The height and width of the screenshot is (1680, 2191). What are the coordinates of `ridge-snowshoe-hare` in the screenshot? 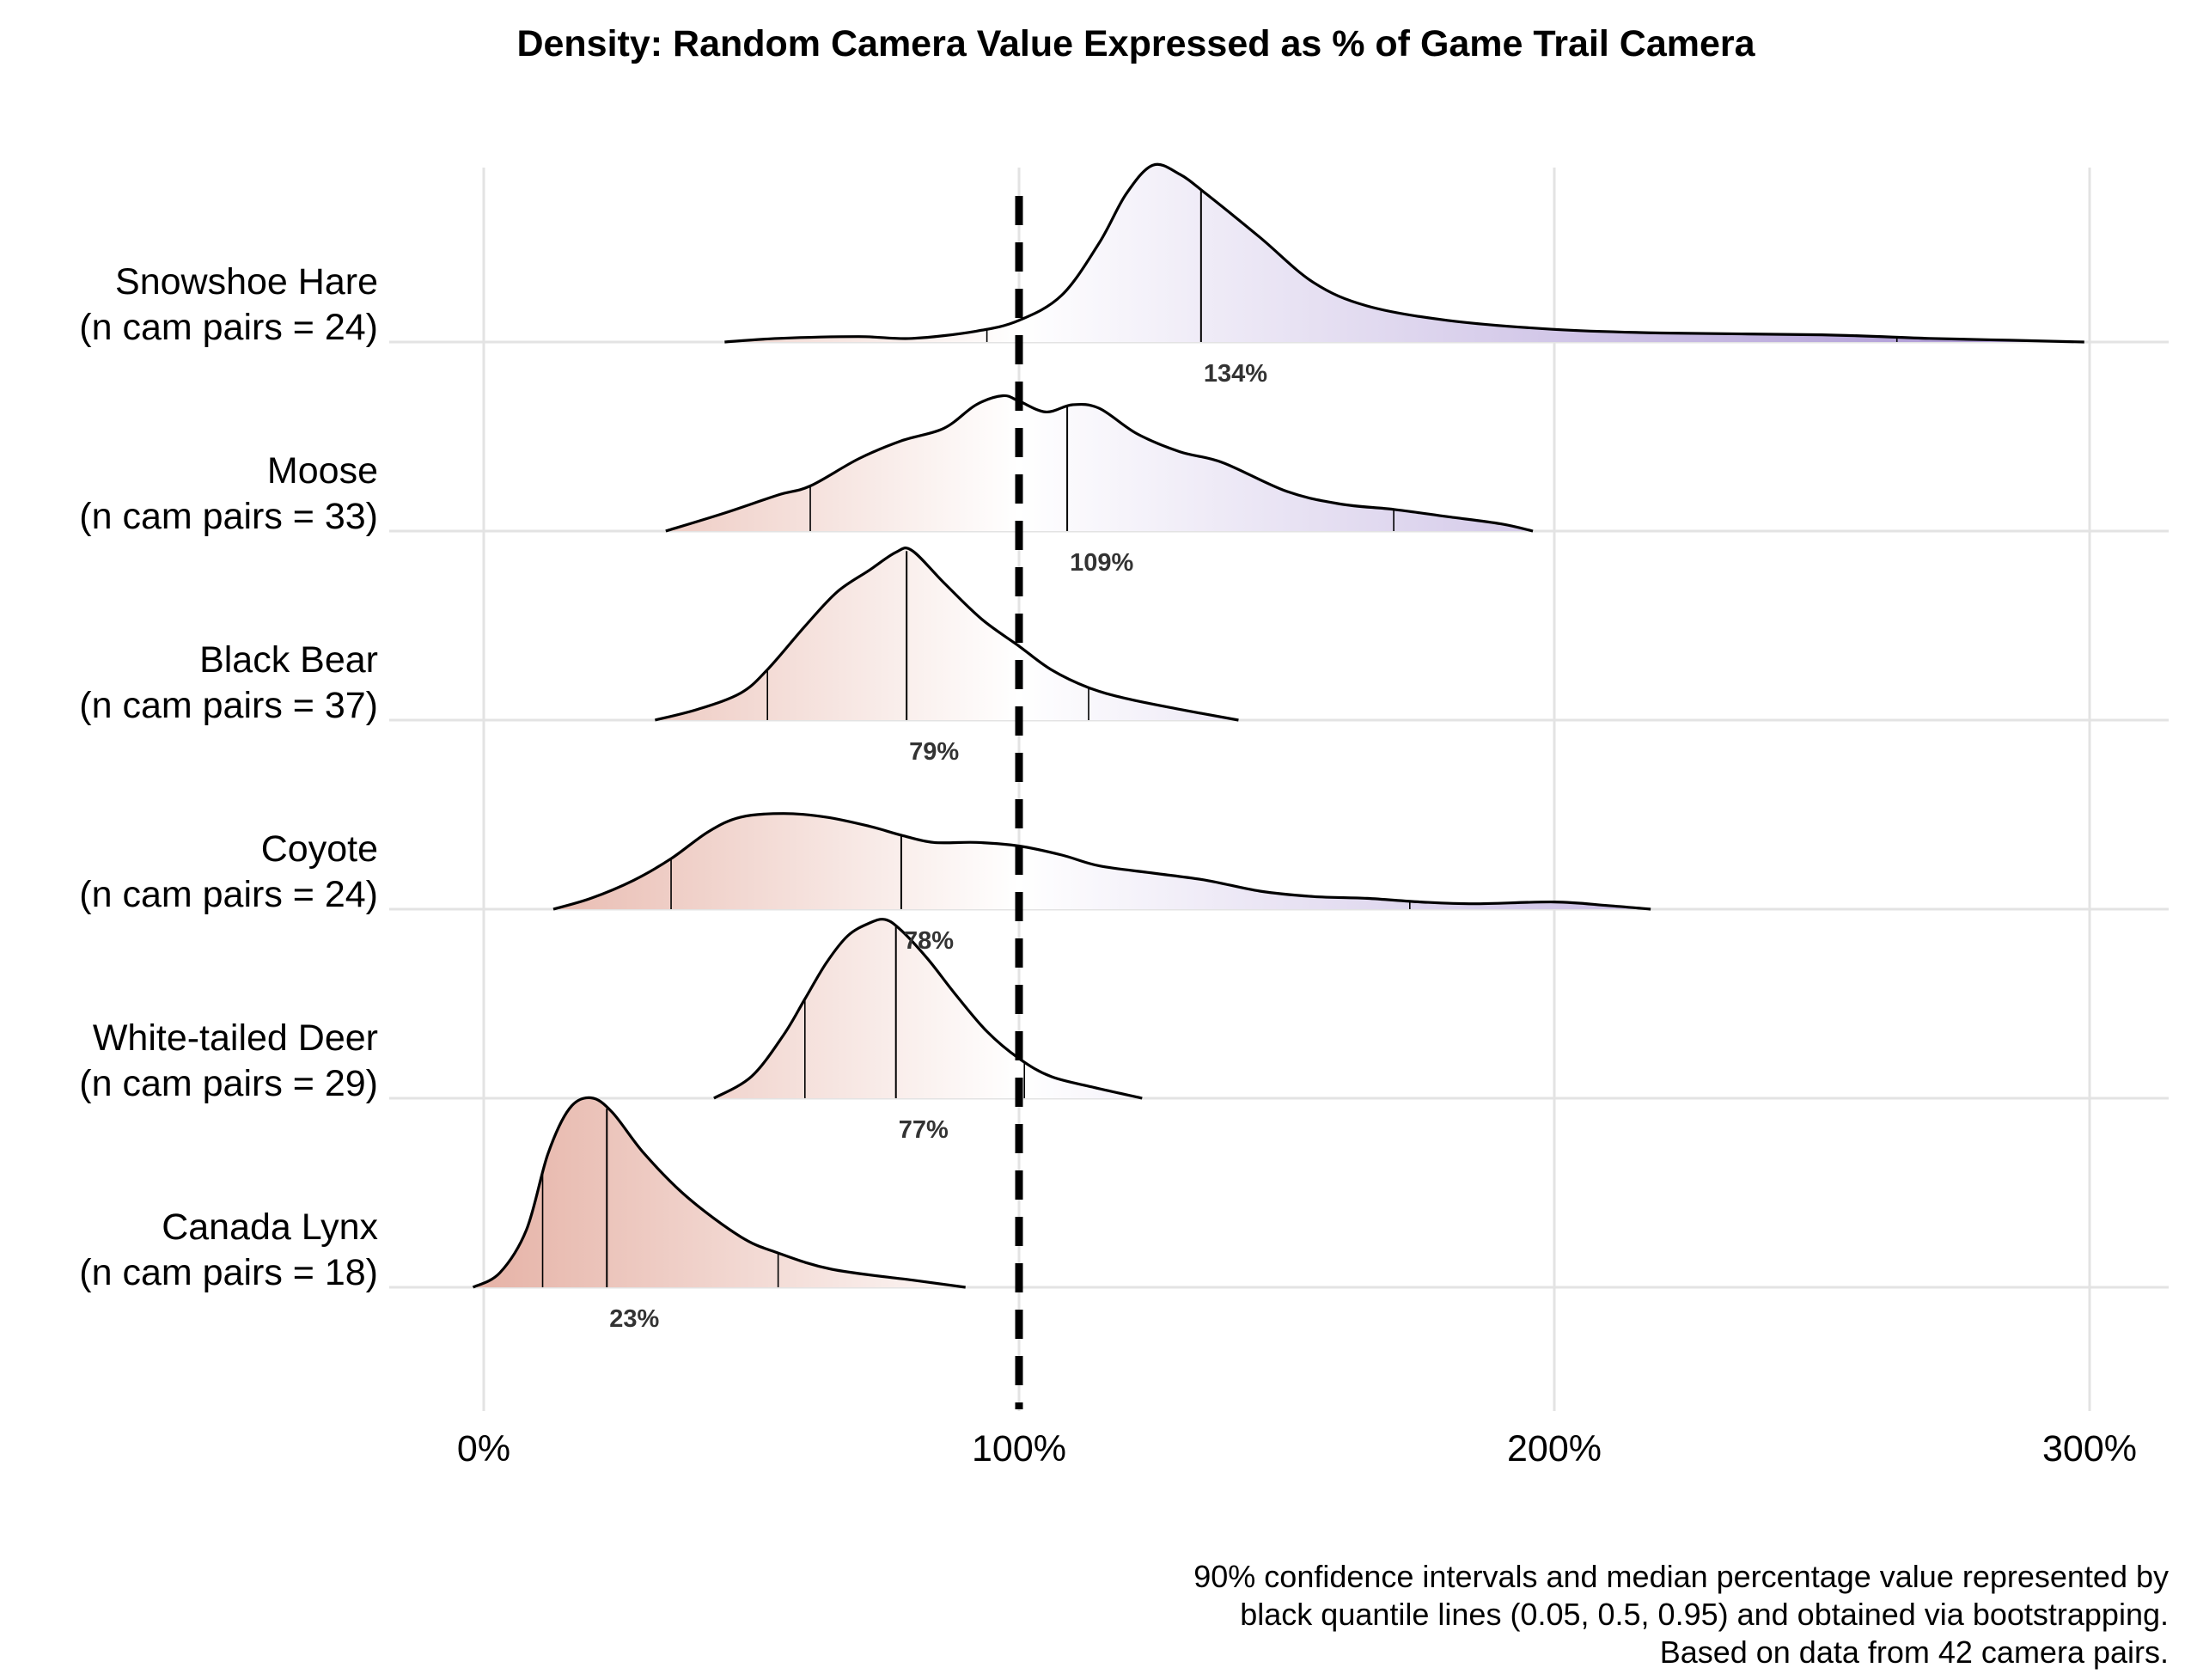 It's located at (1404, 253).